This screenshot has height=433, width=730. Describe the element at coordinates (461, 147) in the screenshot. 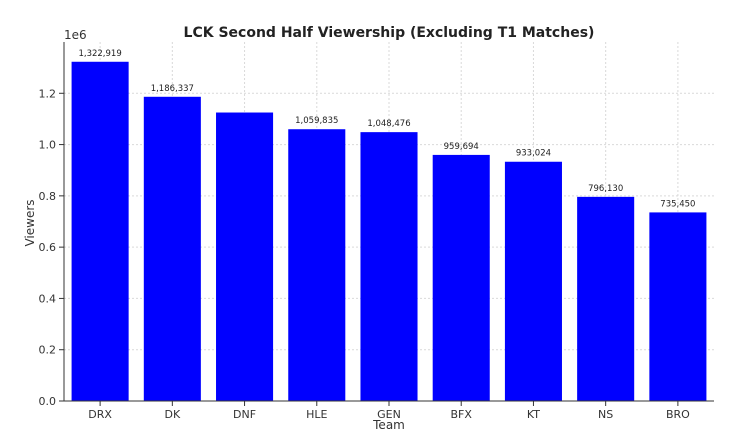

I see `data-label-bfx: 959,694` at that location.